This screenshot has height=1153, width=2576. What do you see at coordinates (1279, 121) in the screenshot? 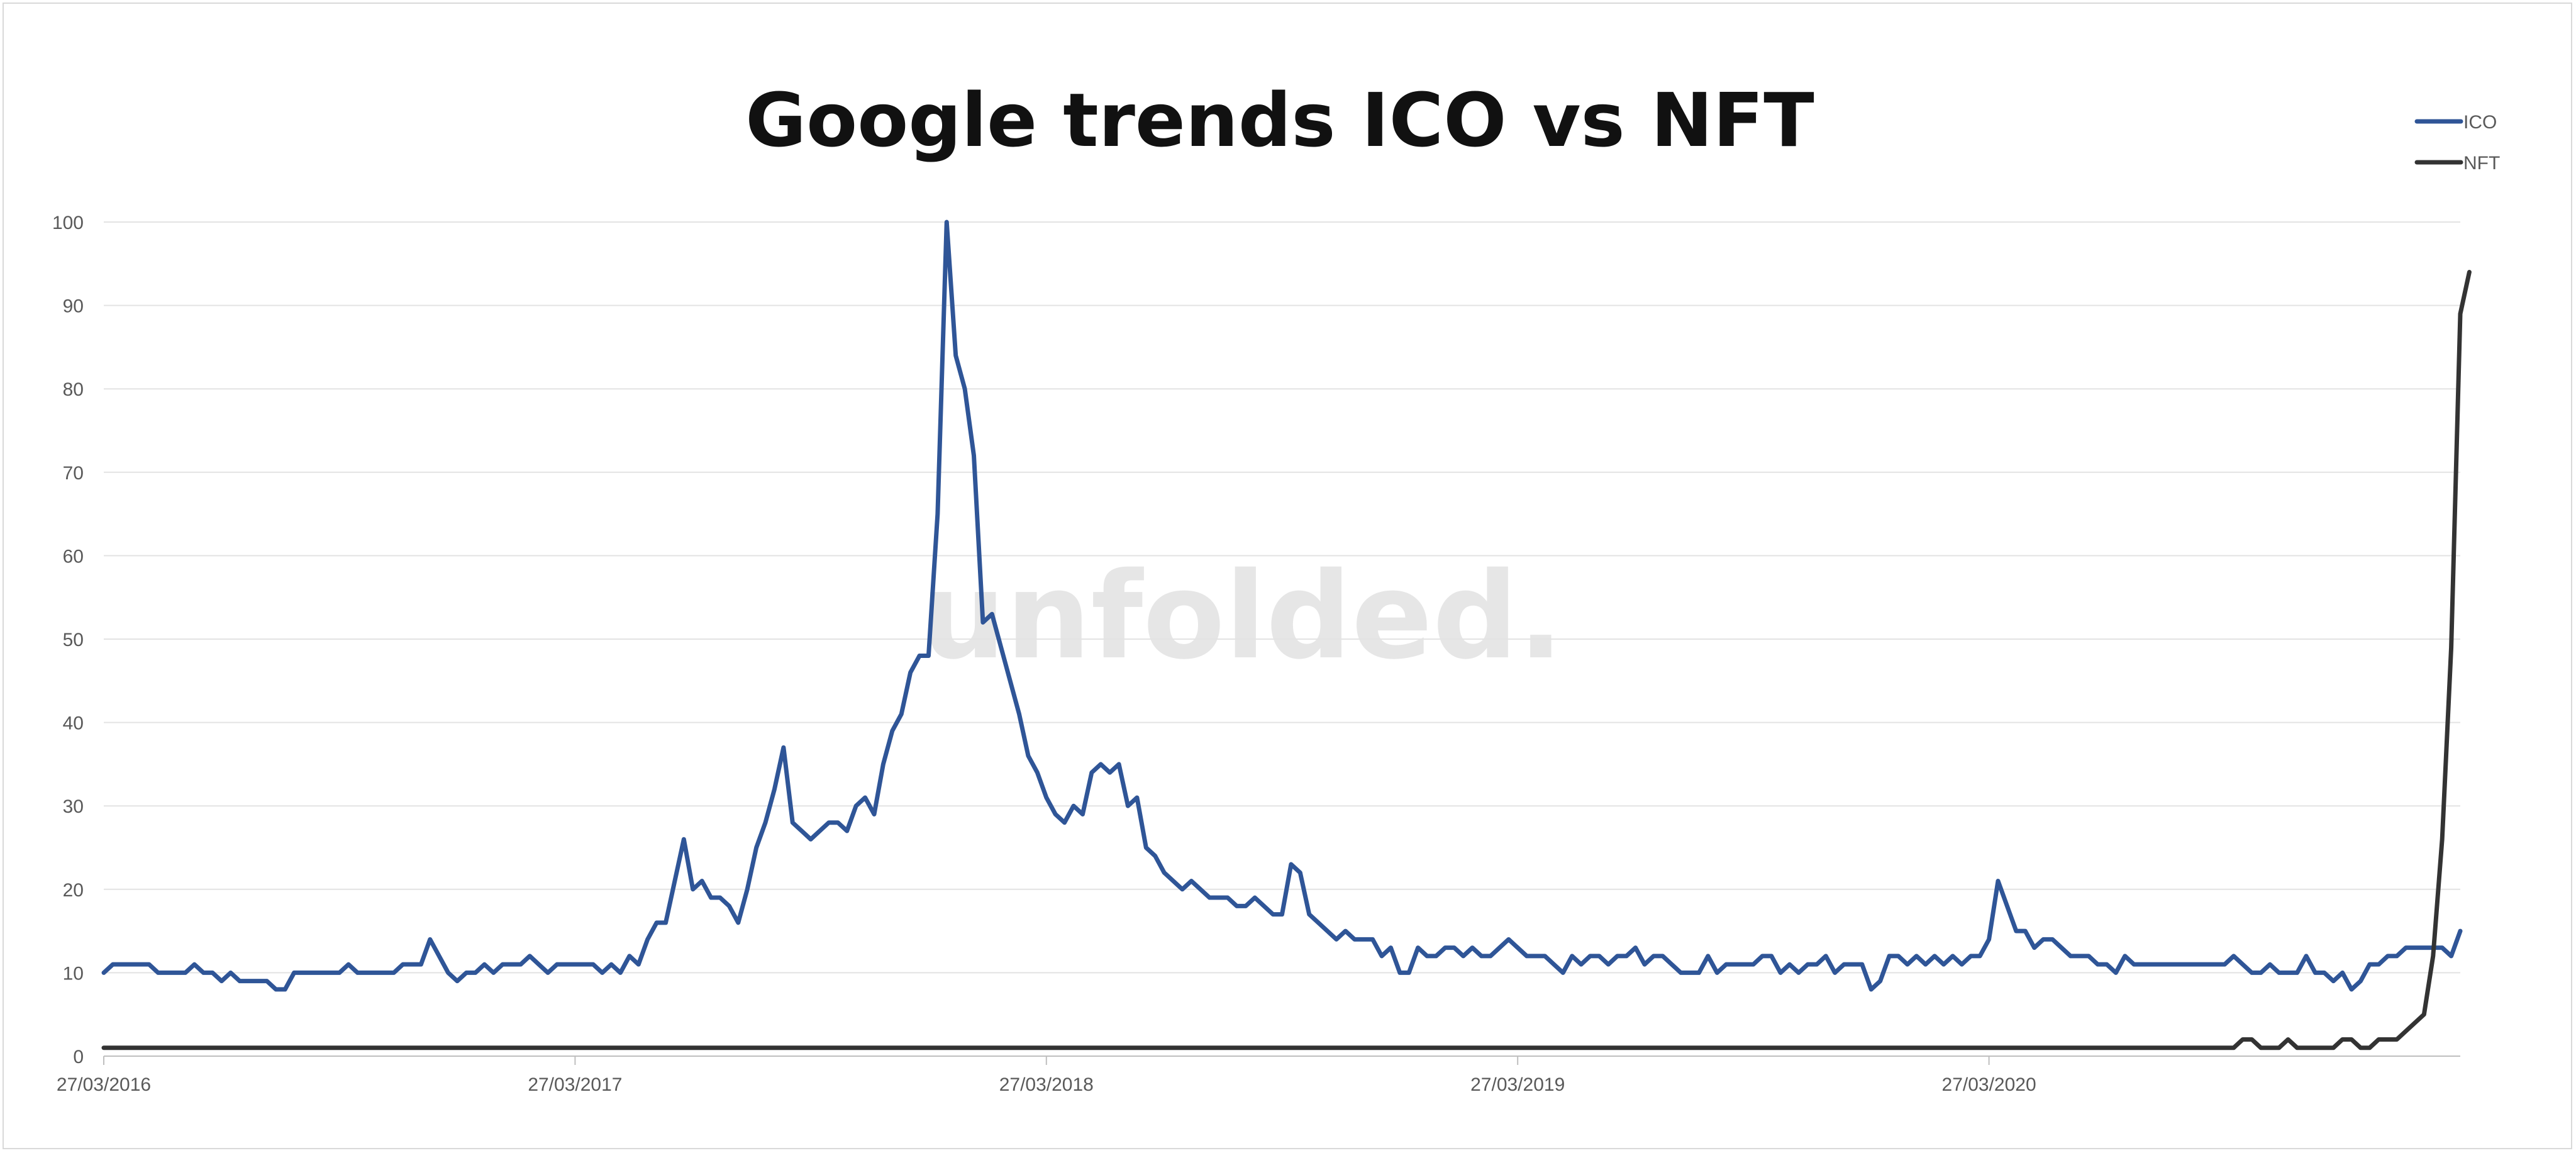
I see `chart-title: Google trends ICO vs NFT` at bounding box center [1279, 121].